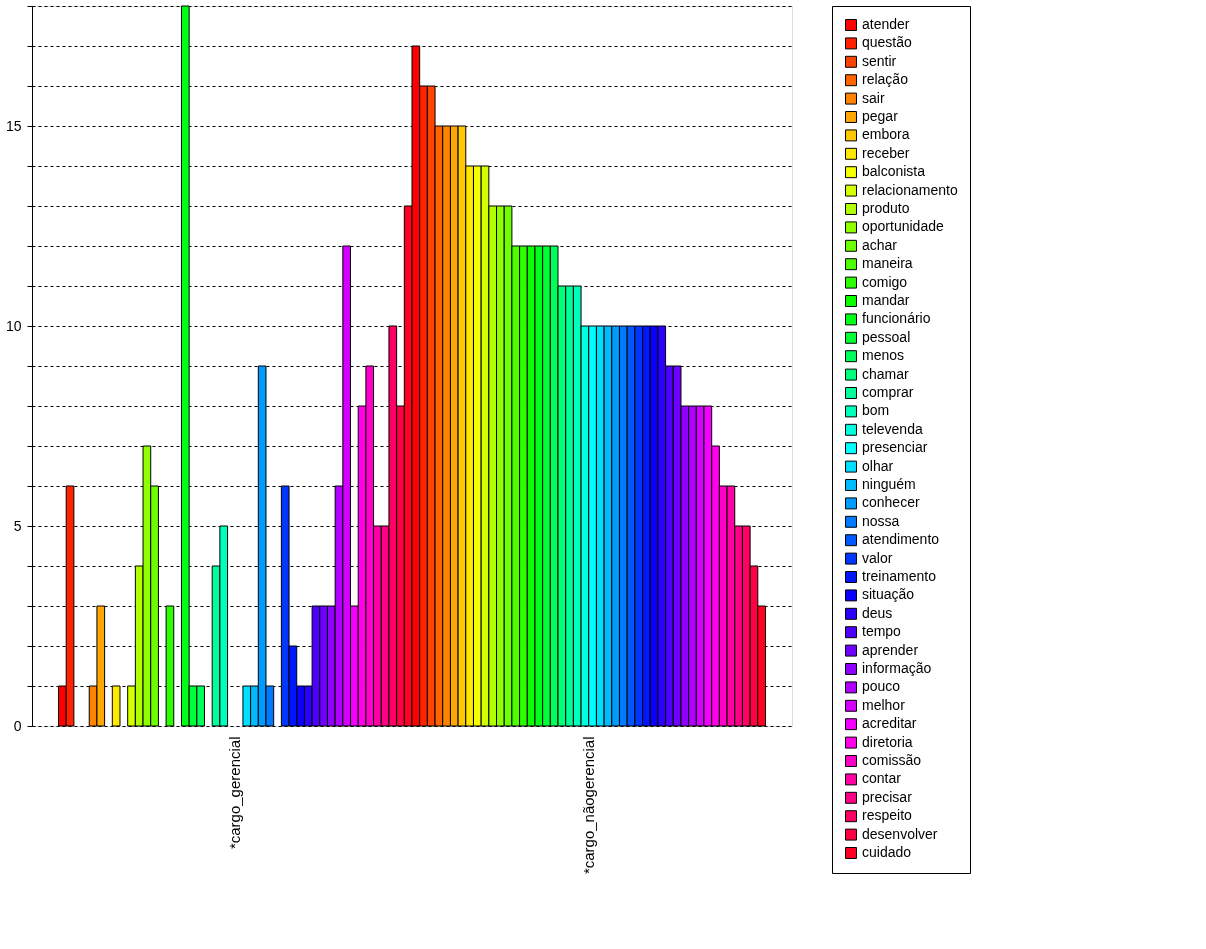 The image size is (1206, 949). I want to click on x-tick-label: *cargo_nãogerencial, so click(588, 805).